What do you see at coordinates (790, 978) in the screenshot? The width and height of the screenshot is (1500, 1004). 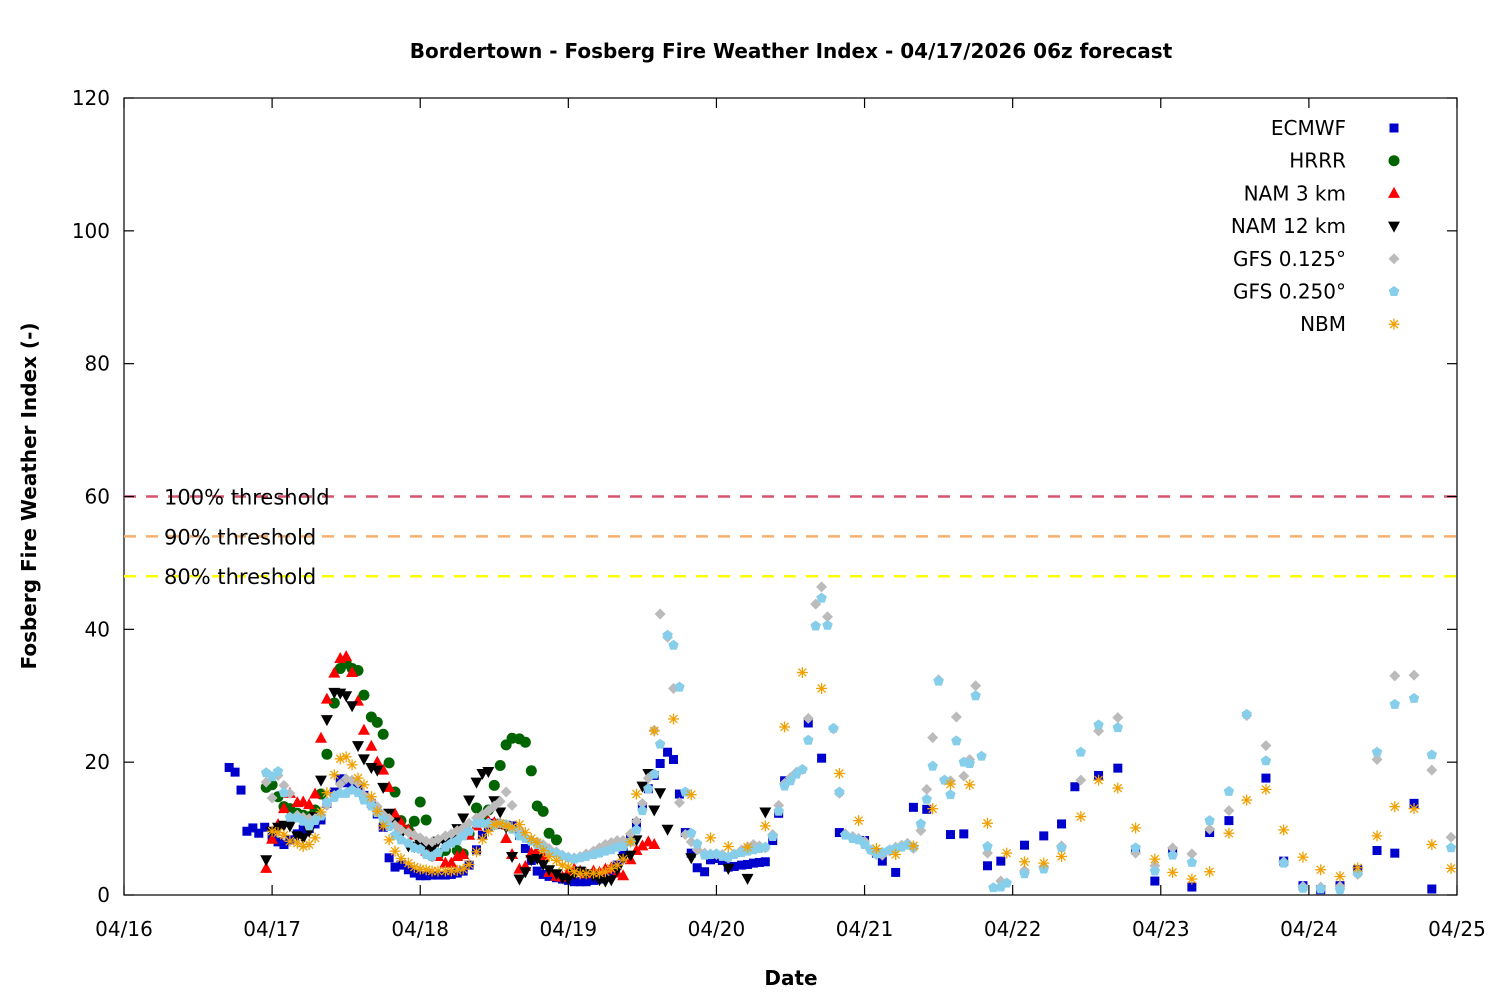 I see `x-axis-label: Date` at bounding box center [790, 978].